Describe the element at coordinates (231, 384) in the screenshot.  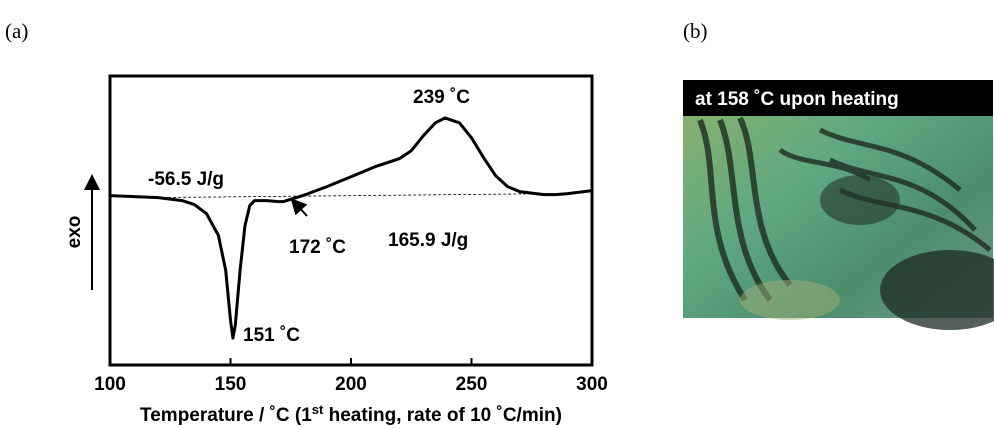
I see `x-tick-label: 150` at that location.